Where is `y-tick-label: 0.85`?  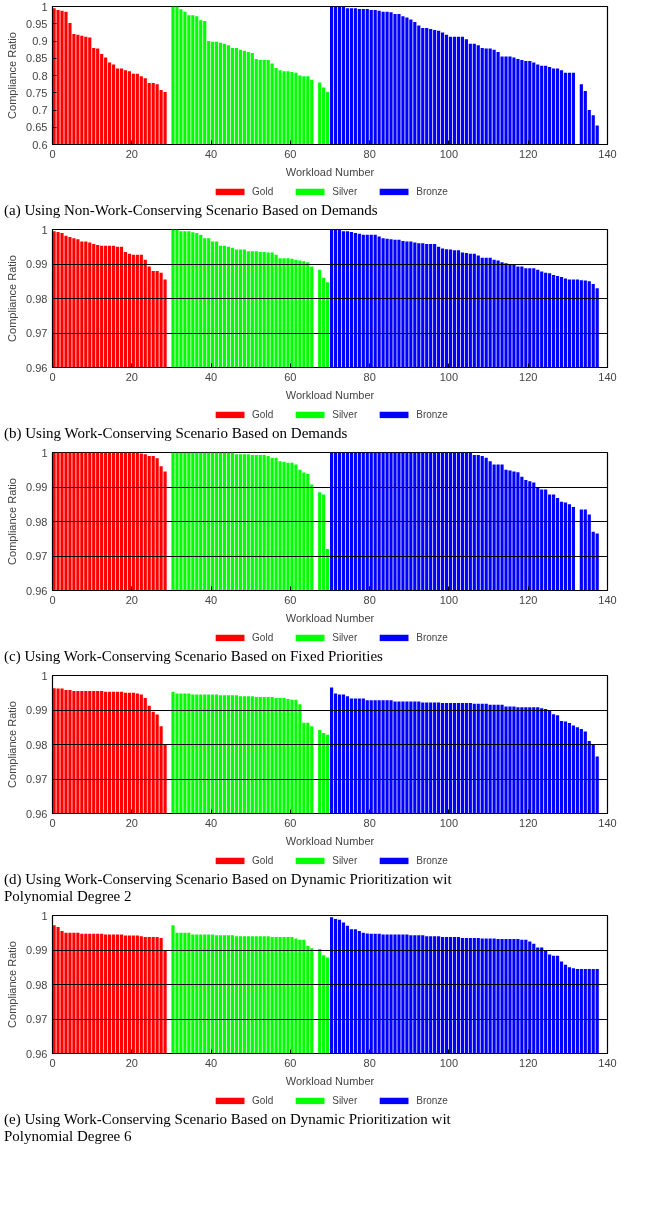
y-tick-label: 0.85 is located at coordinates (37, 58).